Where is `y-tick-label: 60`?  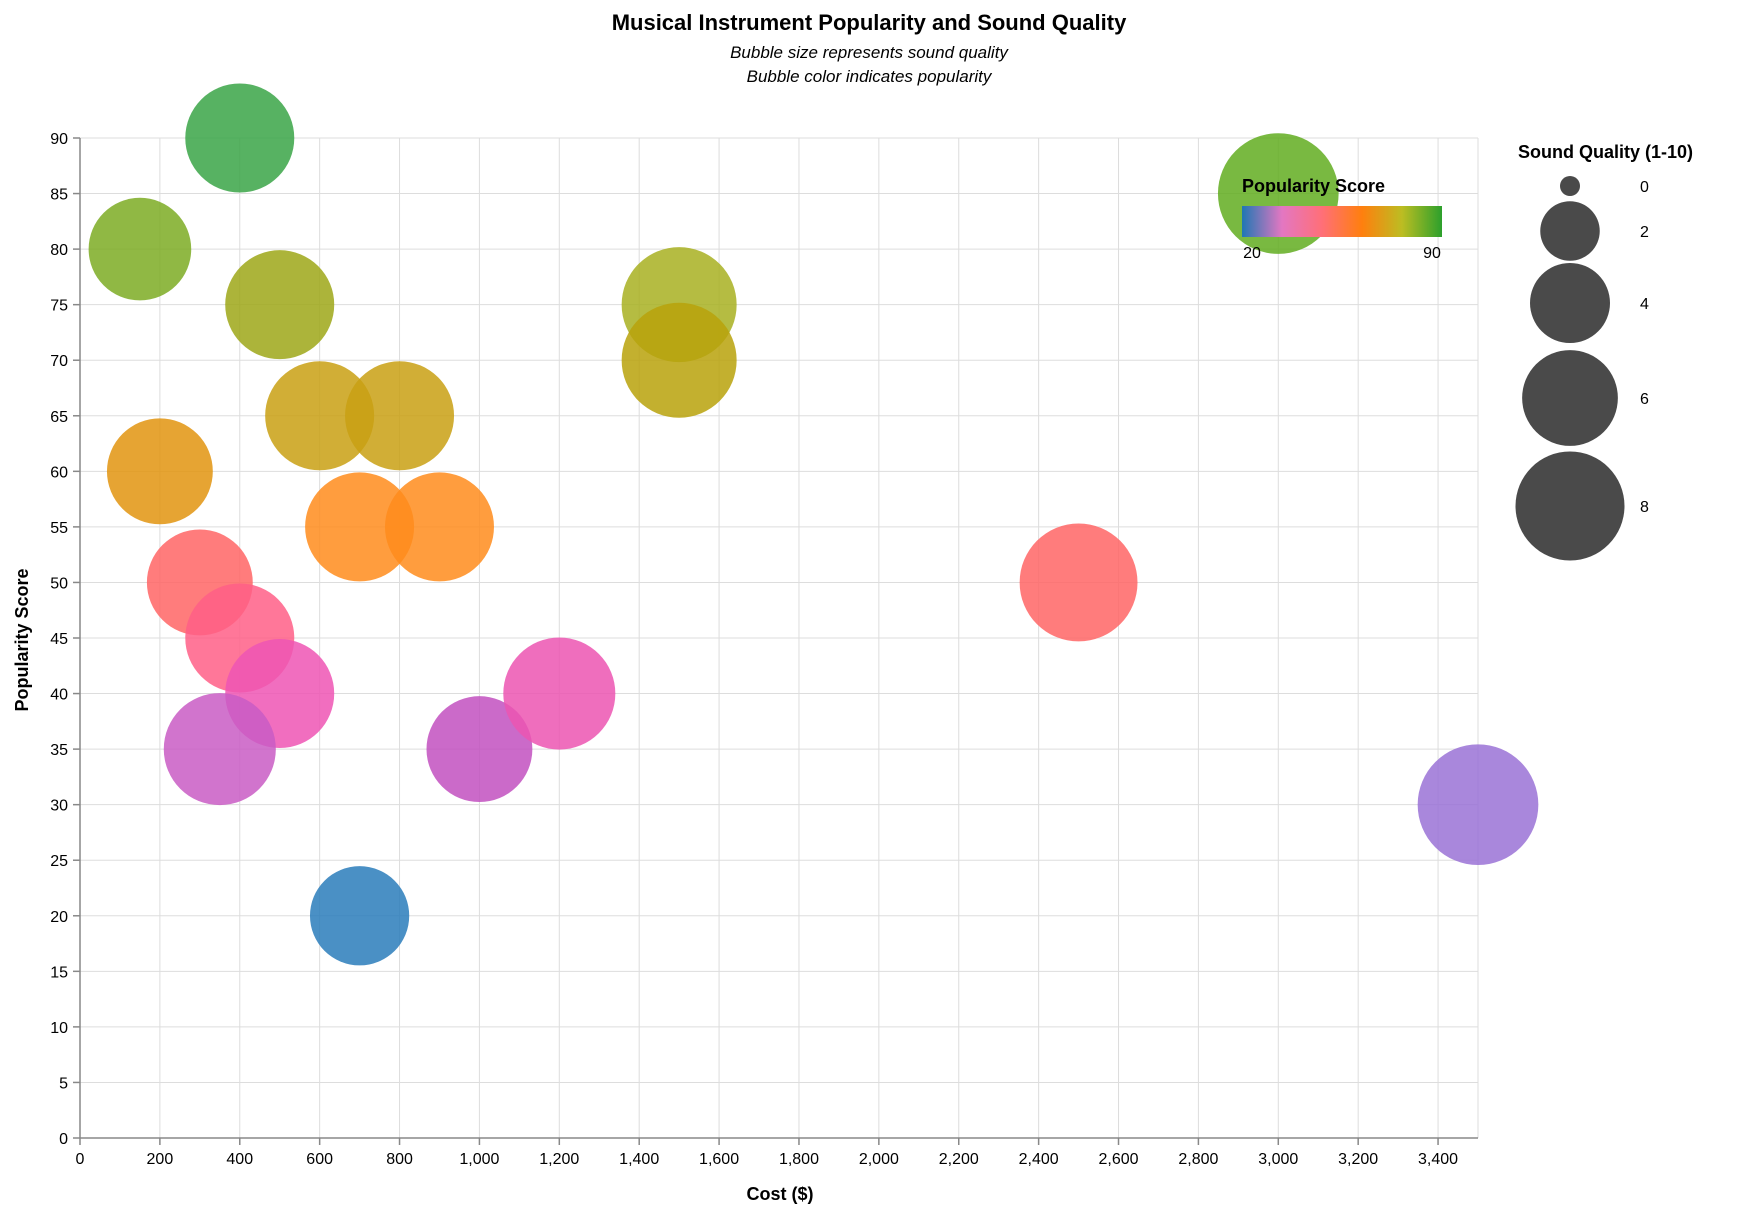 y-tick-label: 60 is located at coordinates (59, 472).